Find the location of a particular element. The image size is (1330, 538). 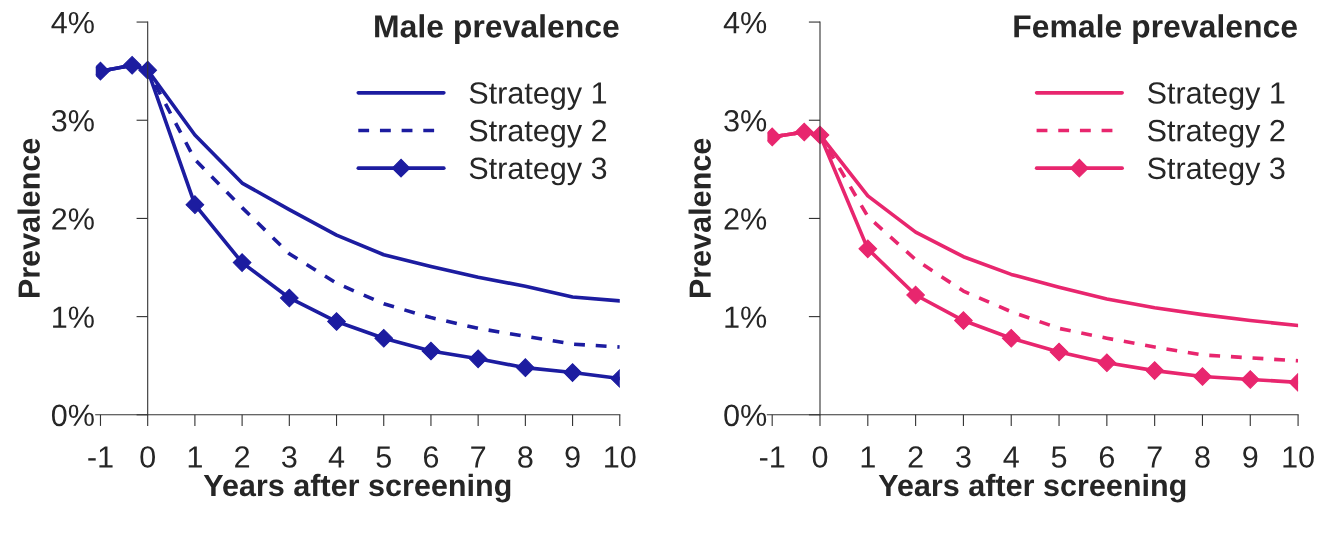

chart-title: Female prevalence is located at coordinates (1156, 29).